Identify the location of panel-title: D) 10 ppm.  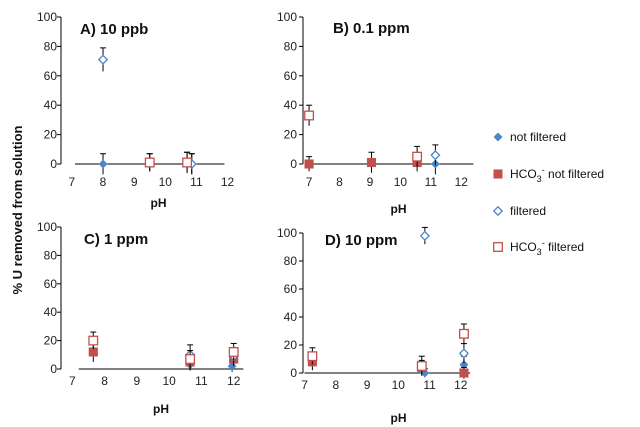
(361, 240).